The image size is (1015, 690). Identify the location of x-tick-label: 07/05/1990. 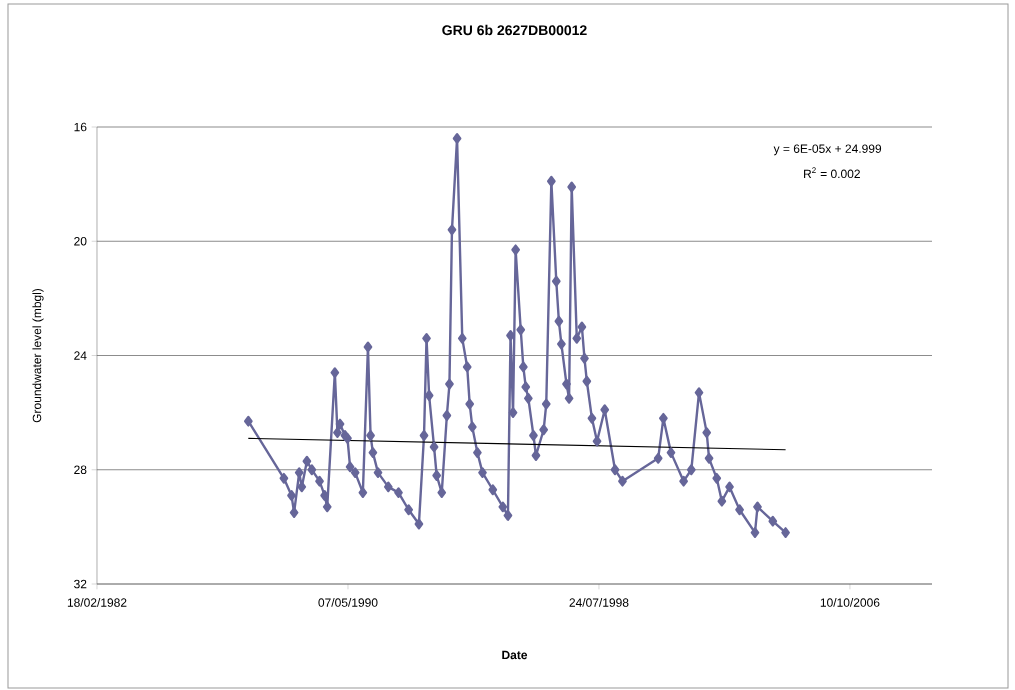
(348, 602).